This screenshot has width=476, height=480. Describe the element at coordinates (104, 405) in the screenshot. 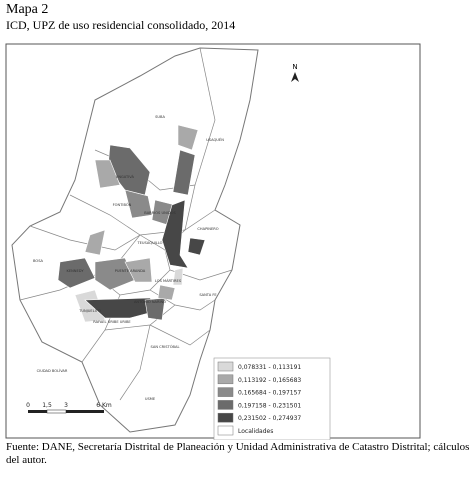

I see `scale-label: 6 Km` at that location.